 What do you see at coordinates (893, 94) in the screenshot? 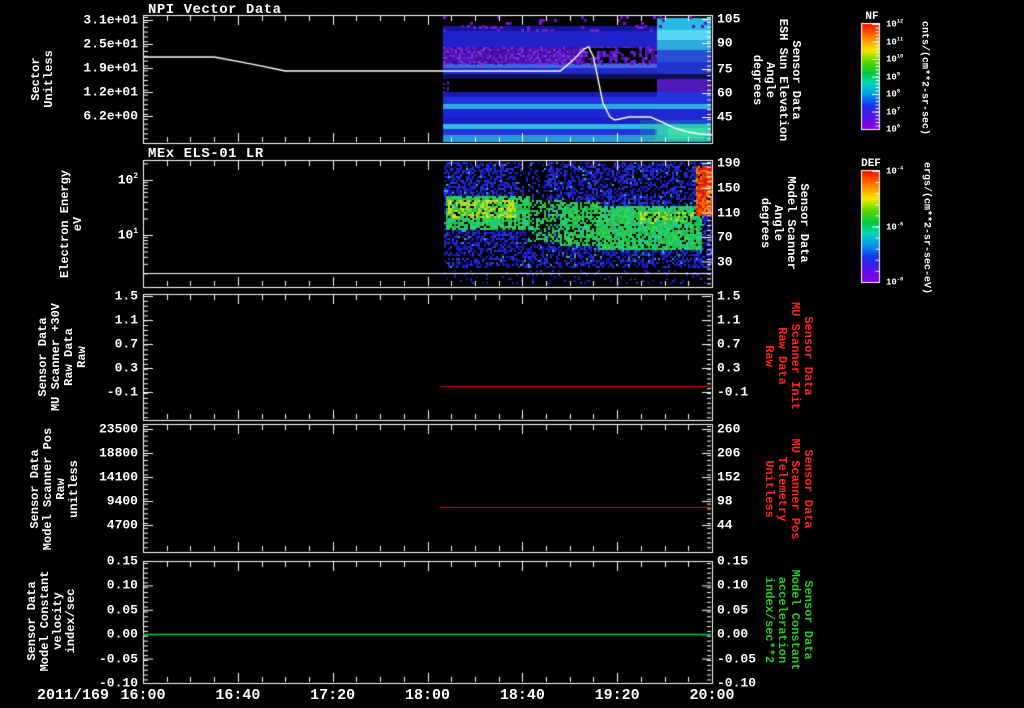
I see `colorbar-tick-label: 10⁸` at bounding box center [893, 94].